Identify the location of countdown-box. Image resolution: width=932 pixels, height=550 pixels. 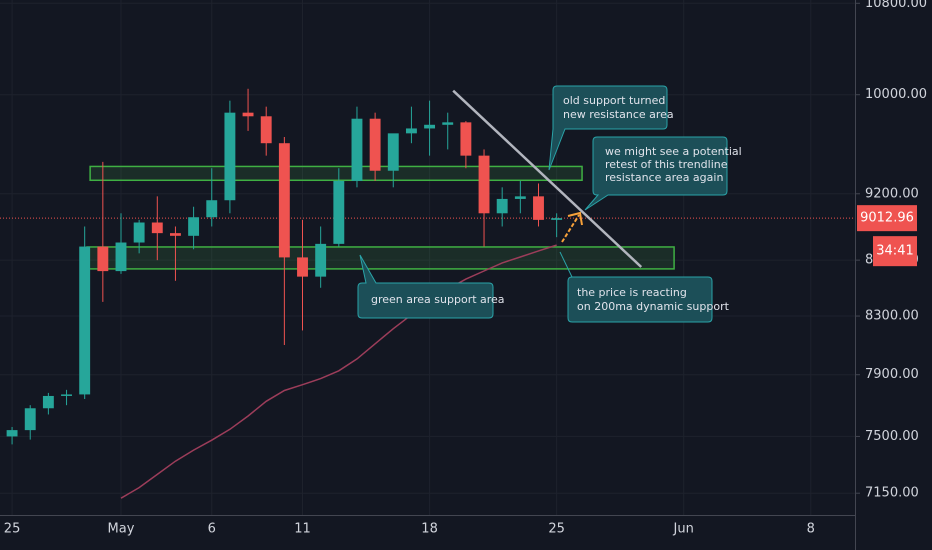
(895, 251).